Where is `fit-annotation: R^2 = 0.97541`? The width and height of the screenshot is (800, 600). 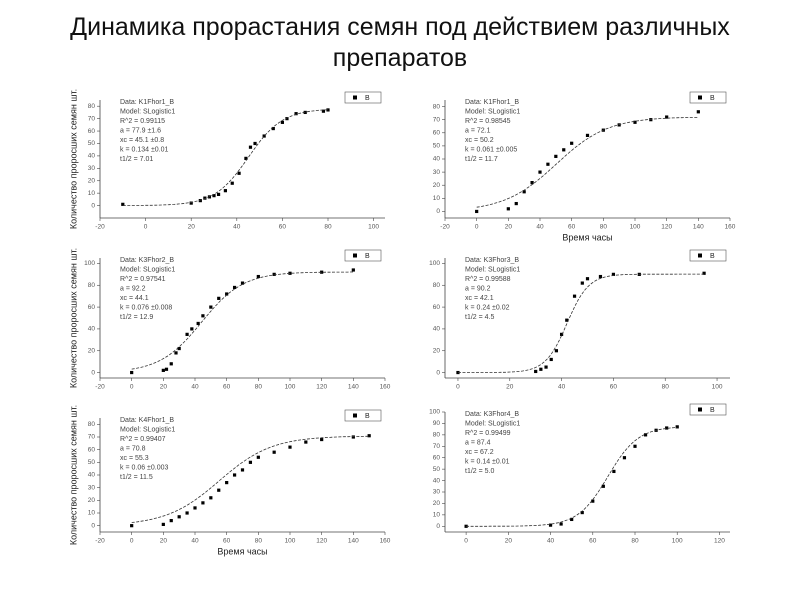 fit-annotation: R^2 = 0.97541 is located at coordinates (143, 279).